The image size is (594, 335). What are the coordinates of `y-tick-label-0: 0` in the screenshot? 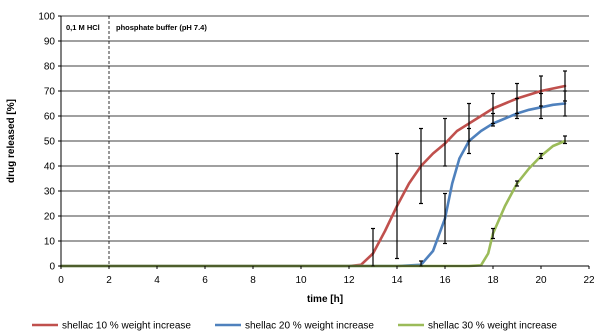 It's located at (52, 267).